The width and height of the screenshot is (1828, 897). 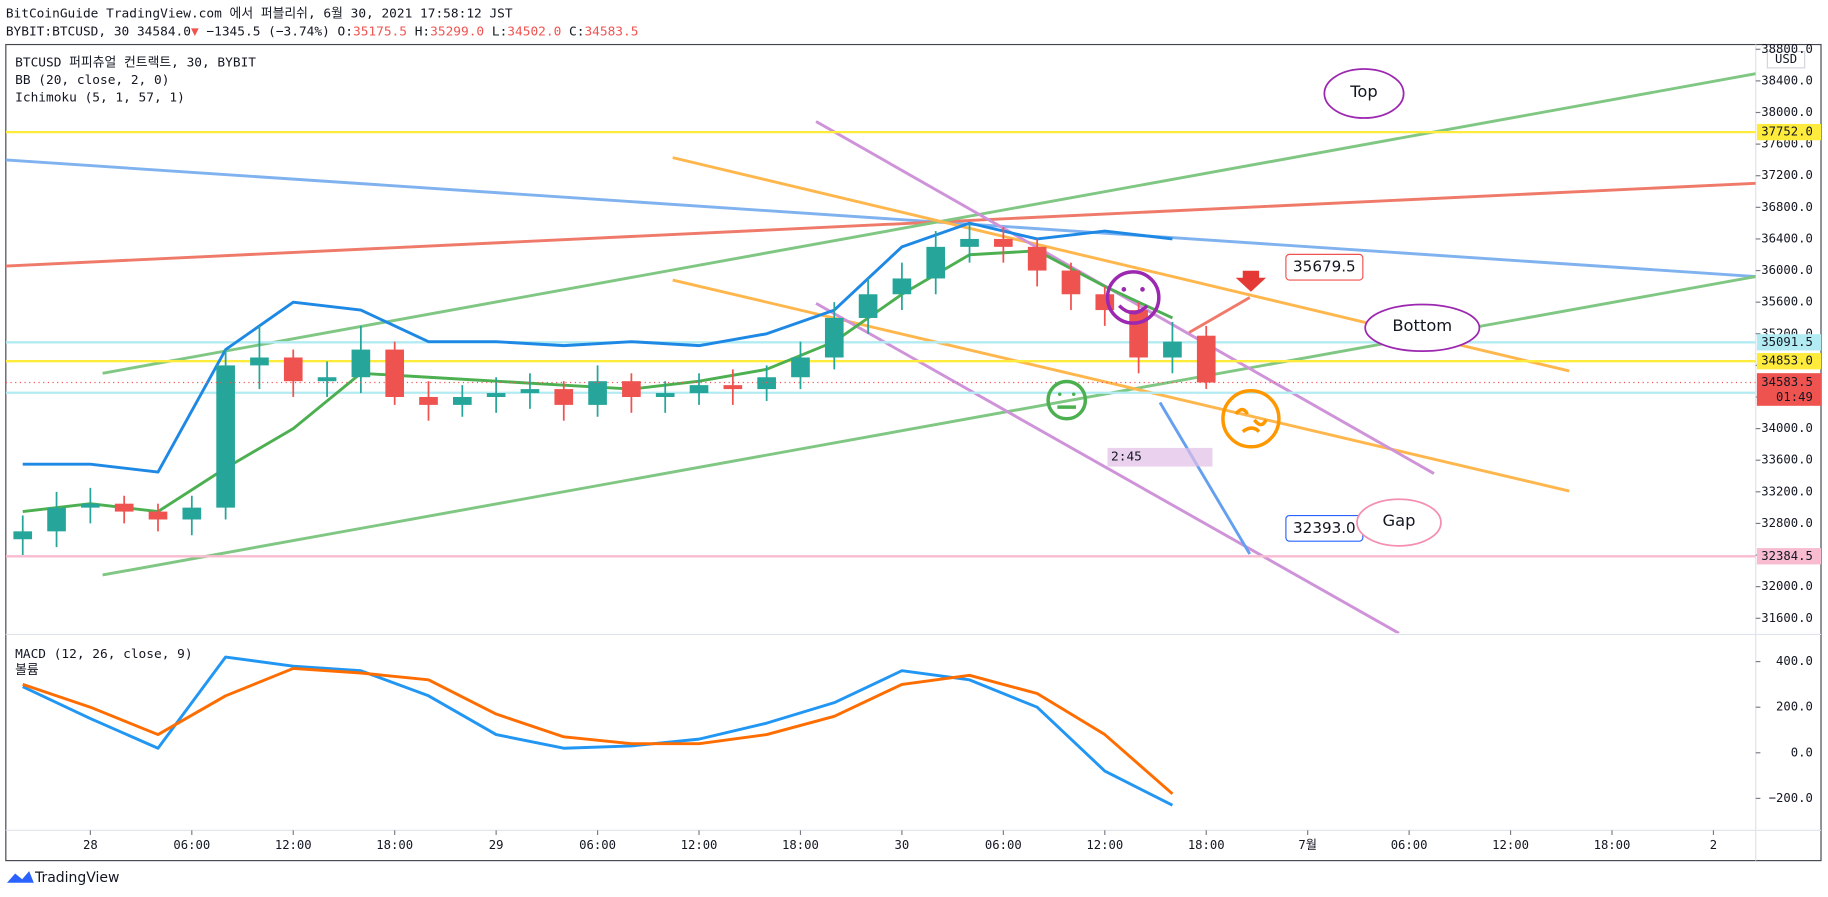 I want to click on arrow: ▼, so click(x=195, y=31).